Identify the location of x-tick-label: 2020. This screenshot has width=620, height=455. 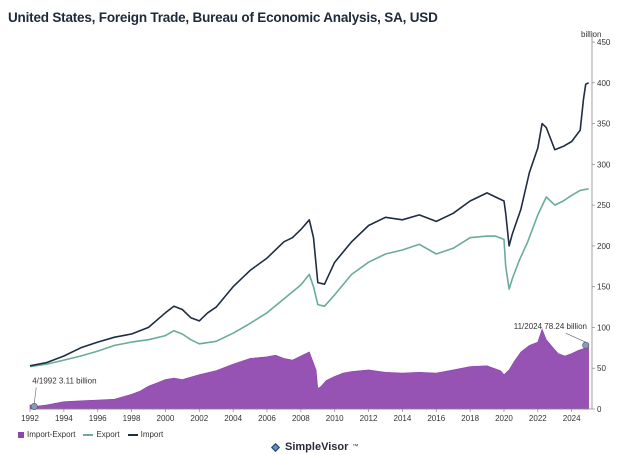
(504, 418).